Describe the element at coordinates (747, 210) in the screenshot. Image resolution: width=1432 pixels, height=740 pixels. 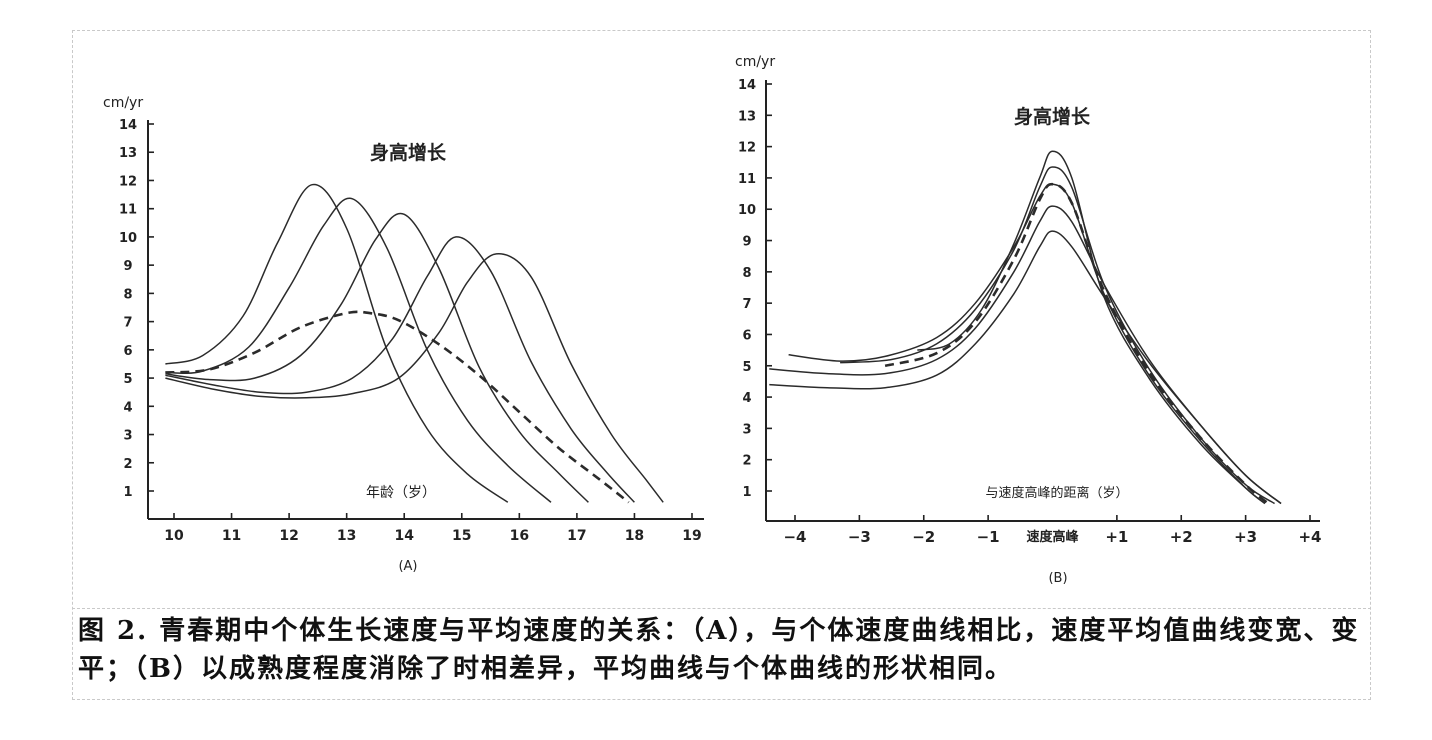
I see `panel-b-y-tick-label: 10` at that location.